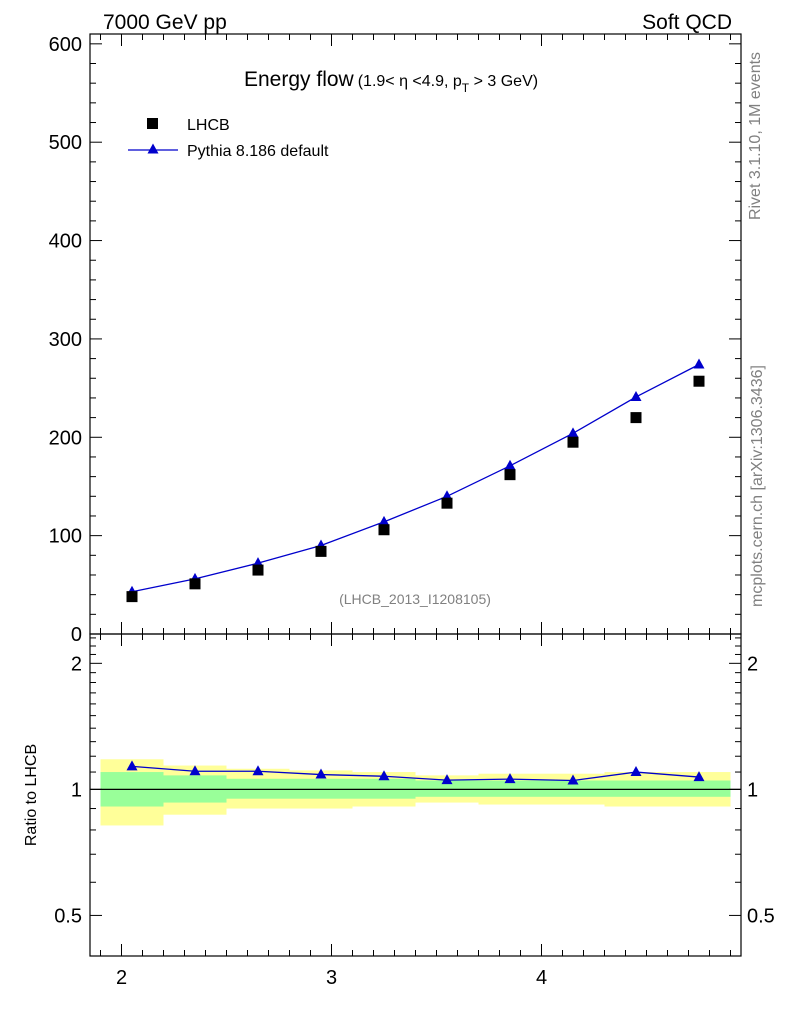 The image size is (786, 1024). I want to click on ratio-y-axis-label: Ratio to LHCB, so click(31, 795).